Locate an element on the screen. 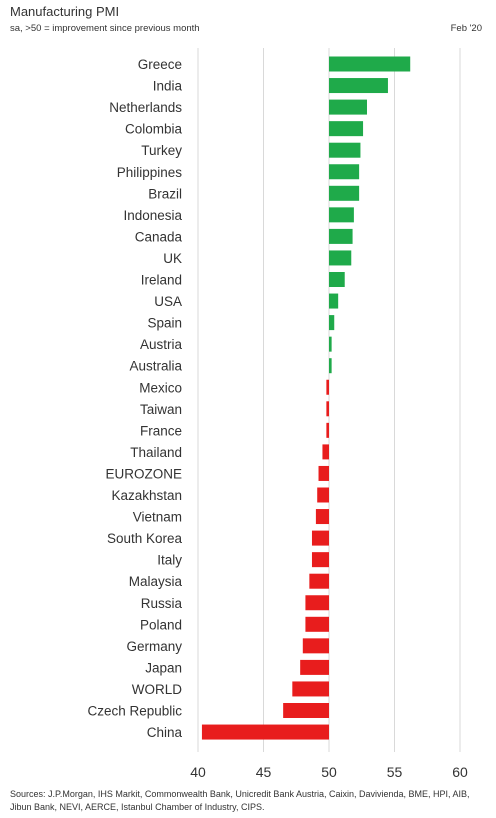 The width and height of the screenshot is (496, 818). category-label: Thailand is located at coordinates (156, 452).